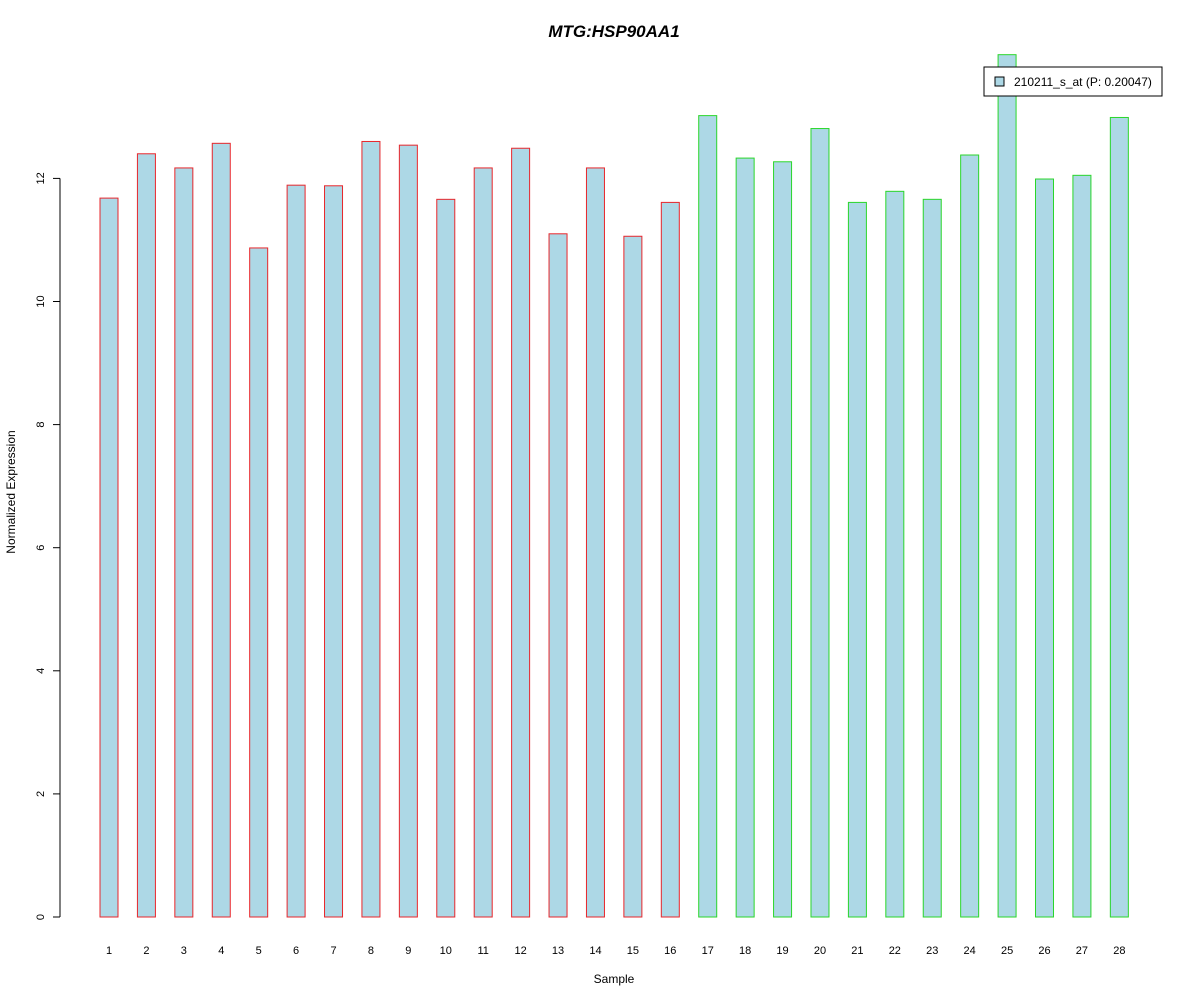 The height and width of the screenshot is (1000, 1200). What do you see at coordinates (820, 951) in the screenshot?
I see `x-tick-label-20: 20` at bounding box center [820, 951].